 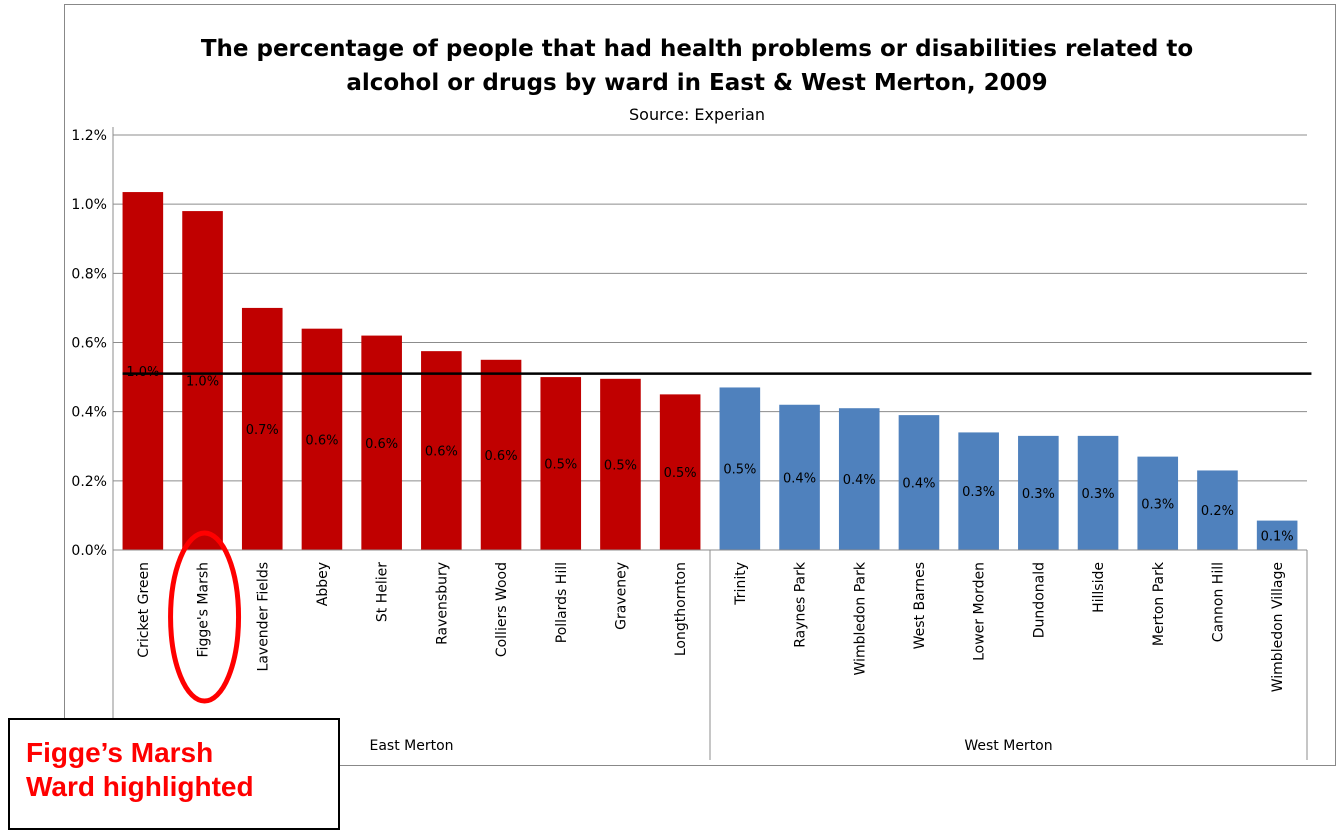 I want to click on x-category-label: Trinity, so click(x=741, y=584).